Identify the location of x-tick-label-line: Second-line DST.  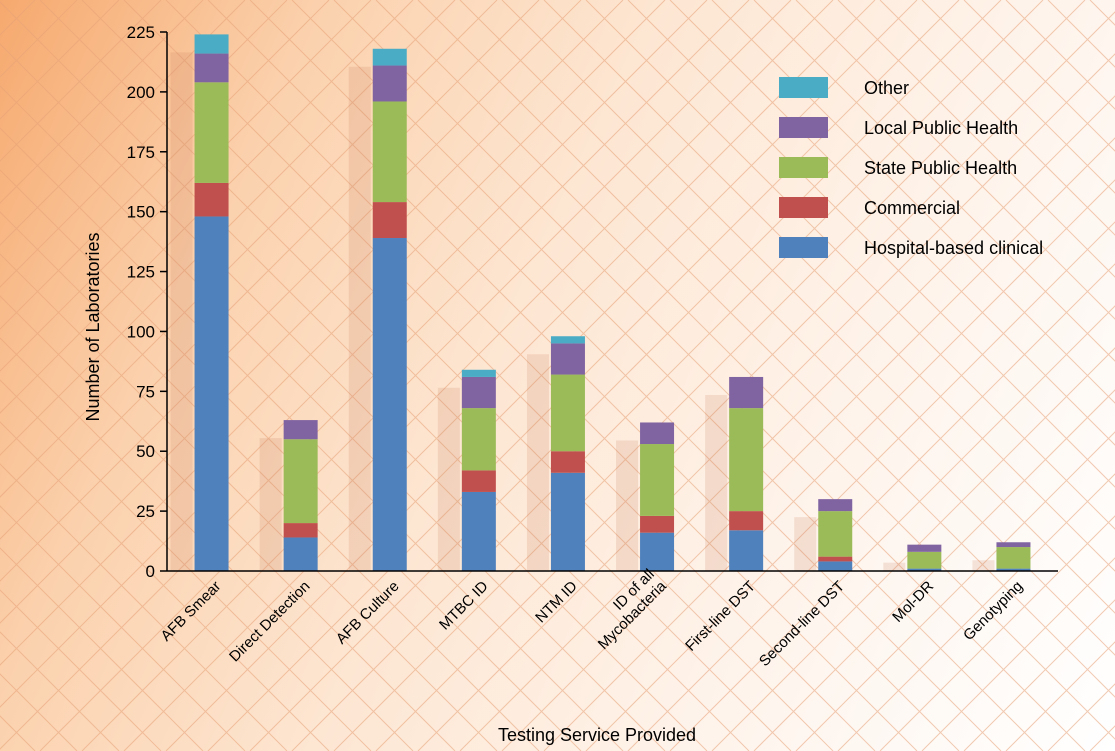
(802, 624).